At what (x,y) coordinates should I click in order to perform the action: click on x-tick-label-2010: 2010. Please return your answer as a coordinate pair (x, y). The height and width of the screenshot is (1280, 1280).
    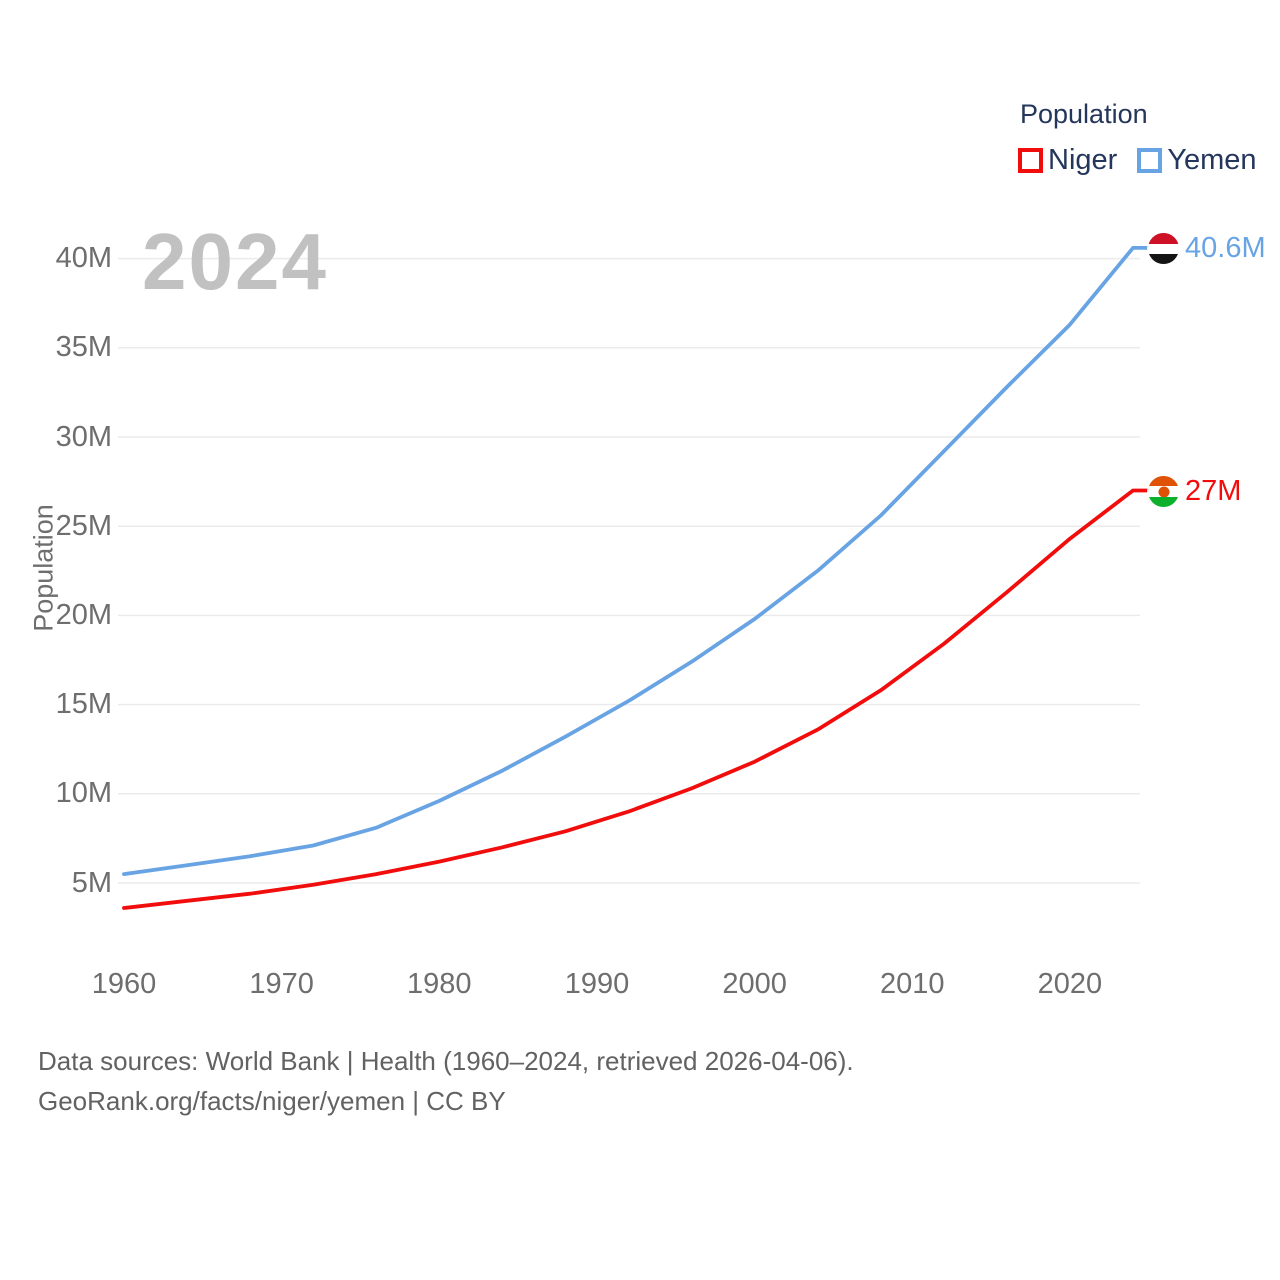
    Looking at the image, I should click on (912, 984).